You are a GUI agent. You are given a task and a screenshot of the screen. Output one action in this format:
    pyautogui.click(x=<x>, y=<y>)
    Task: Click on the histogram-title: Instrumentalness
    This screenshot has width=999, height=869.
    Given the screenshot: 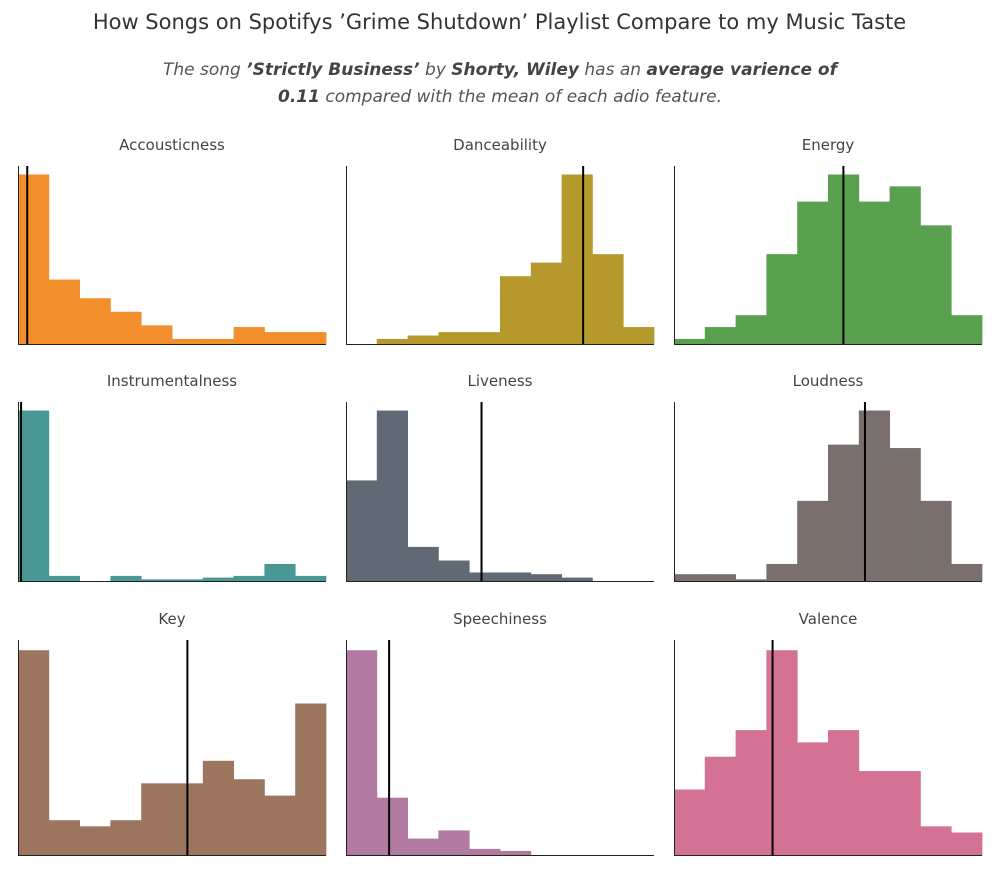 What is the action you would take?
    pyautogui.click(x=172, y=381)
    